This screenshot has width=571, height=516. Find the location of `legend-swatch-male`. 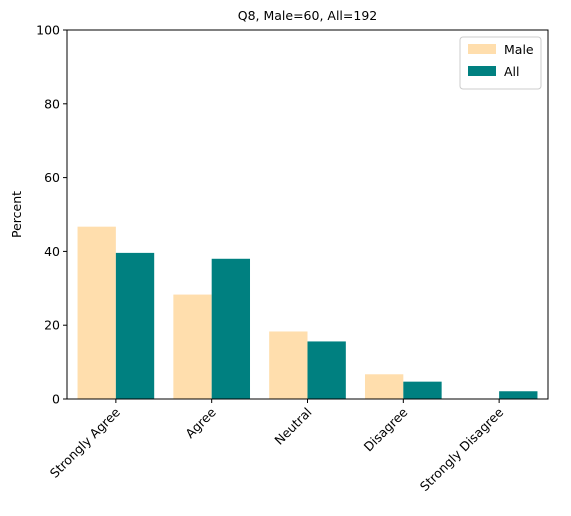

legend-swatch-male is located at coordinates (482, 49).